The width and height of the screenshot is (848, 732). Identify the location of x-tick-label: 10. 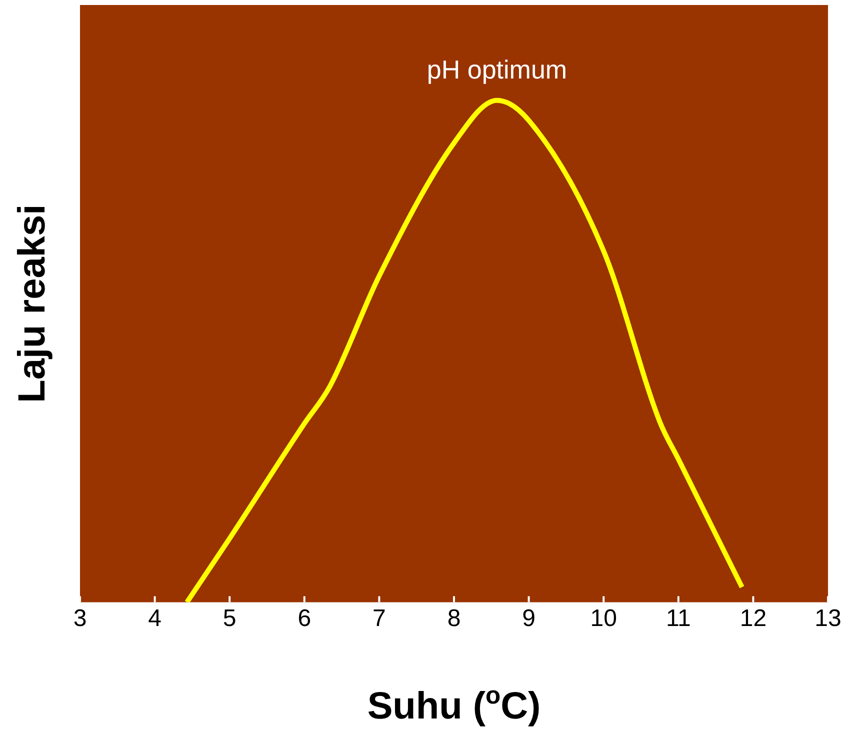
(603, 618).